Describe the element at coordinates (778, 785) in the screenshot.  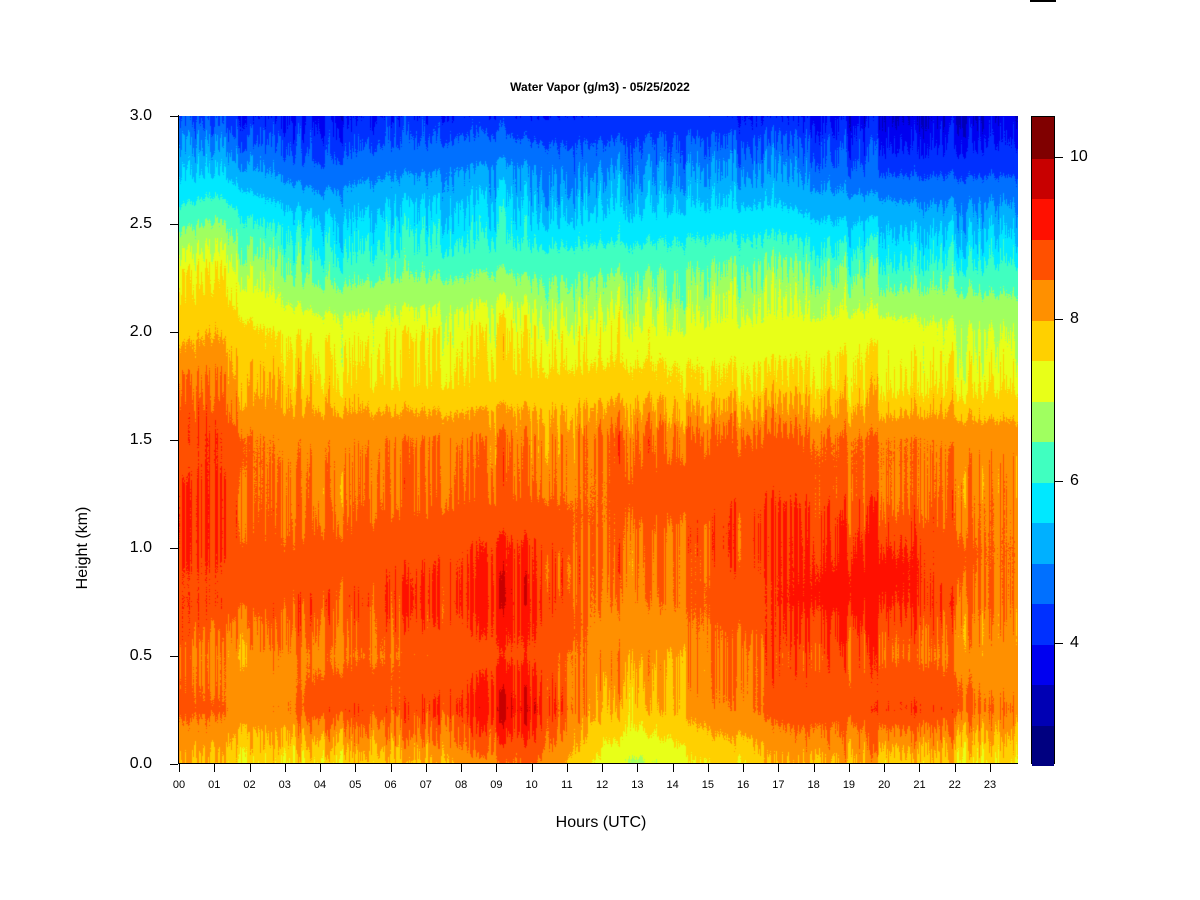
I see `x-tick-label: 17` at that location.